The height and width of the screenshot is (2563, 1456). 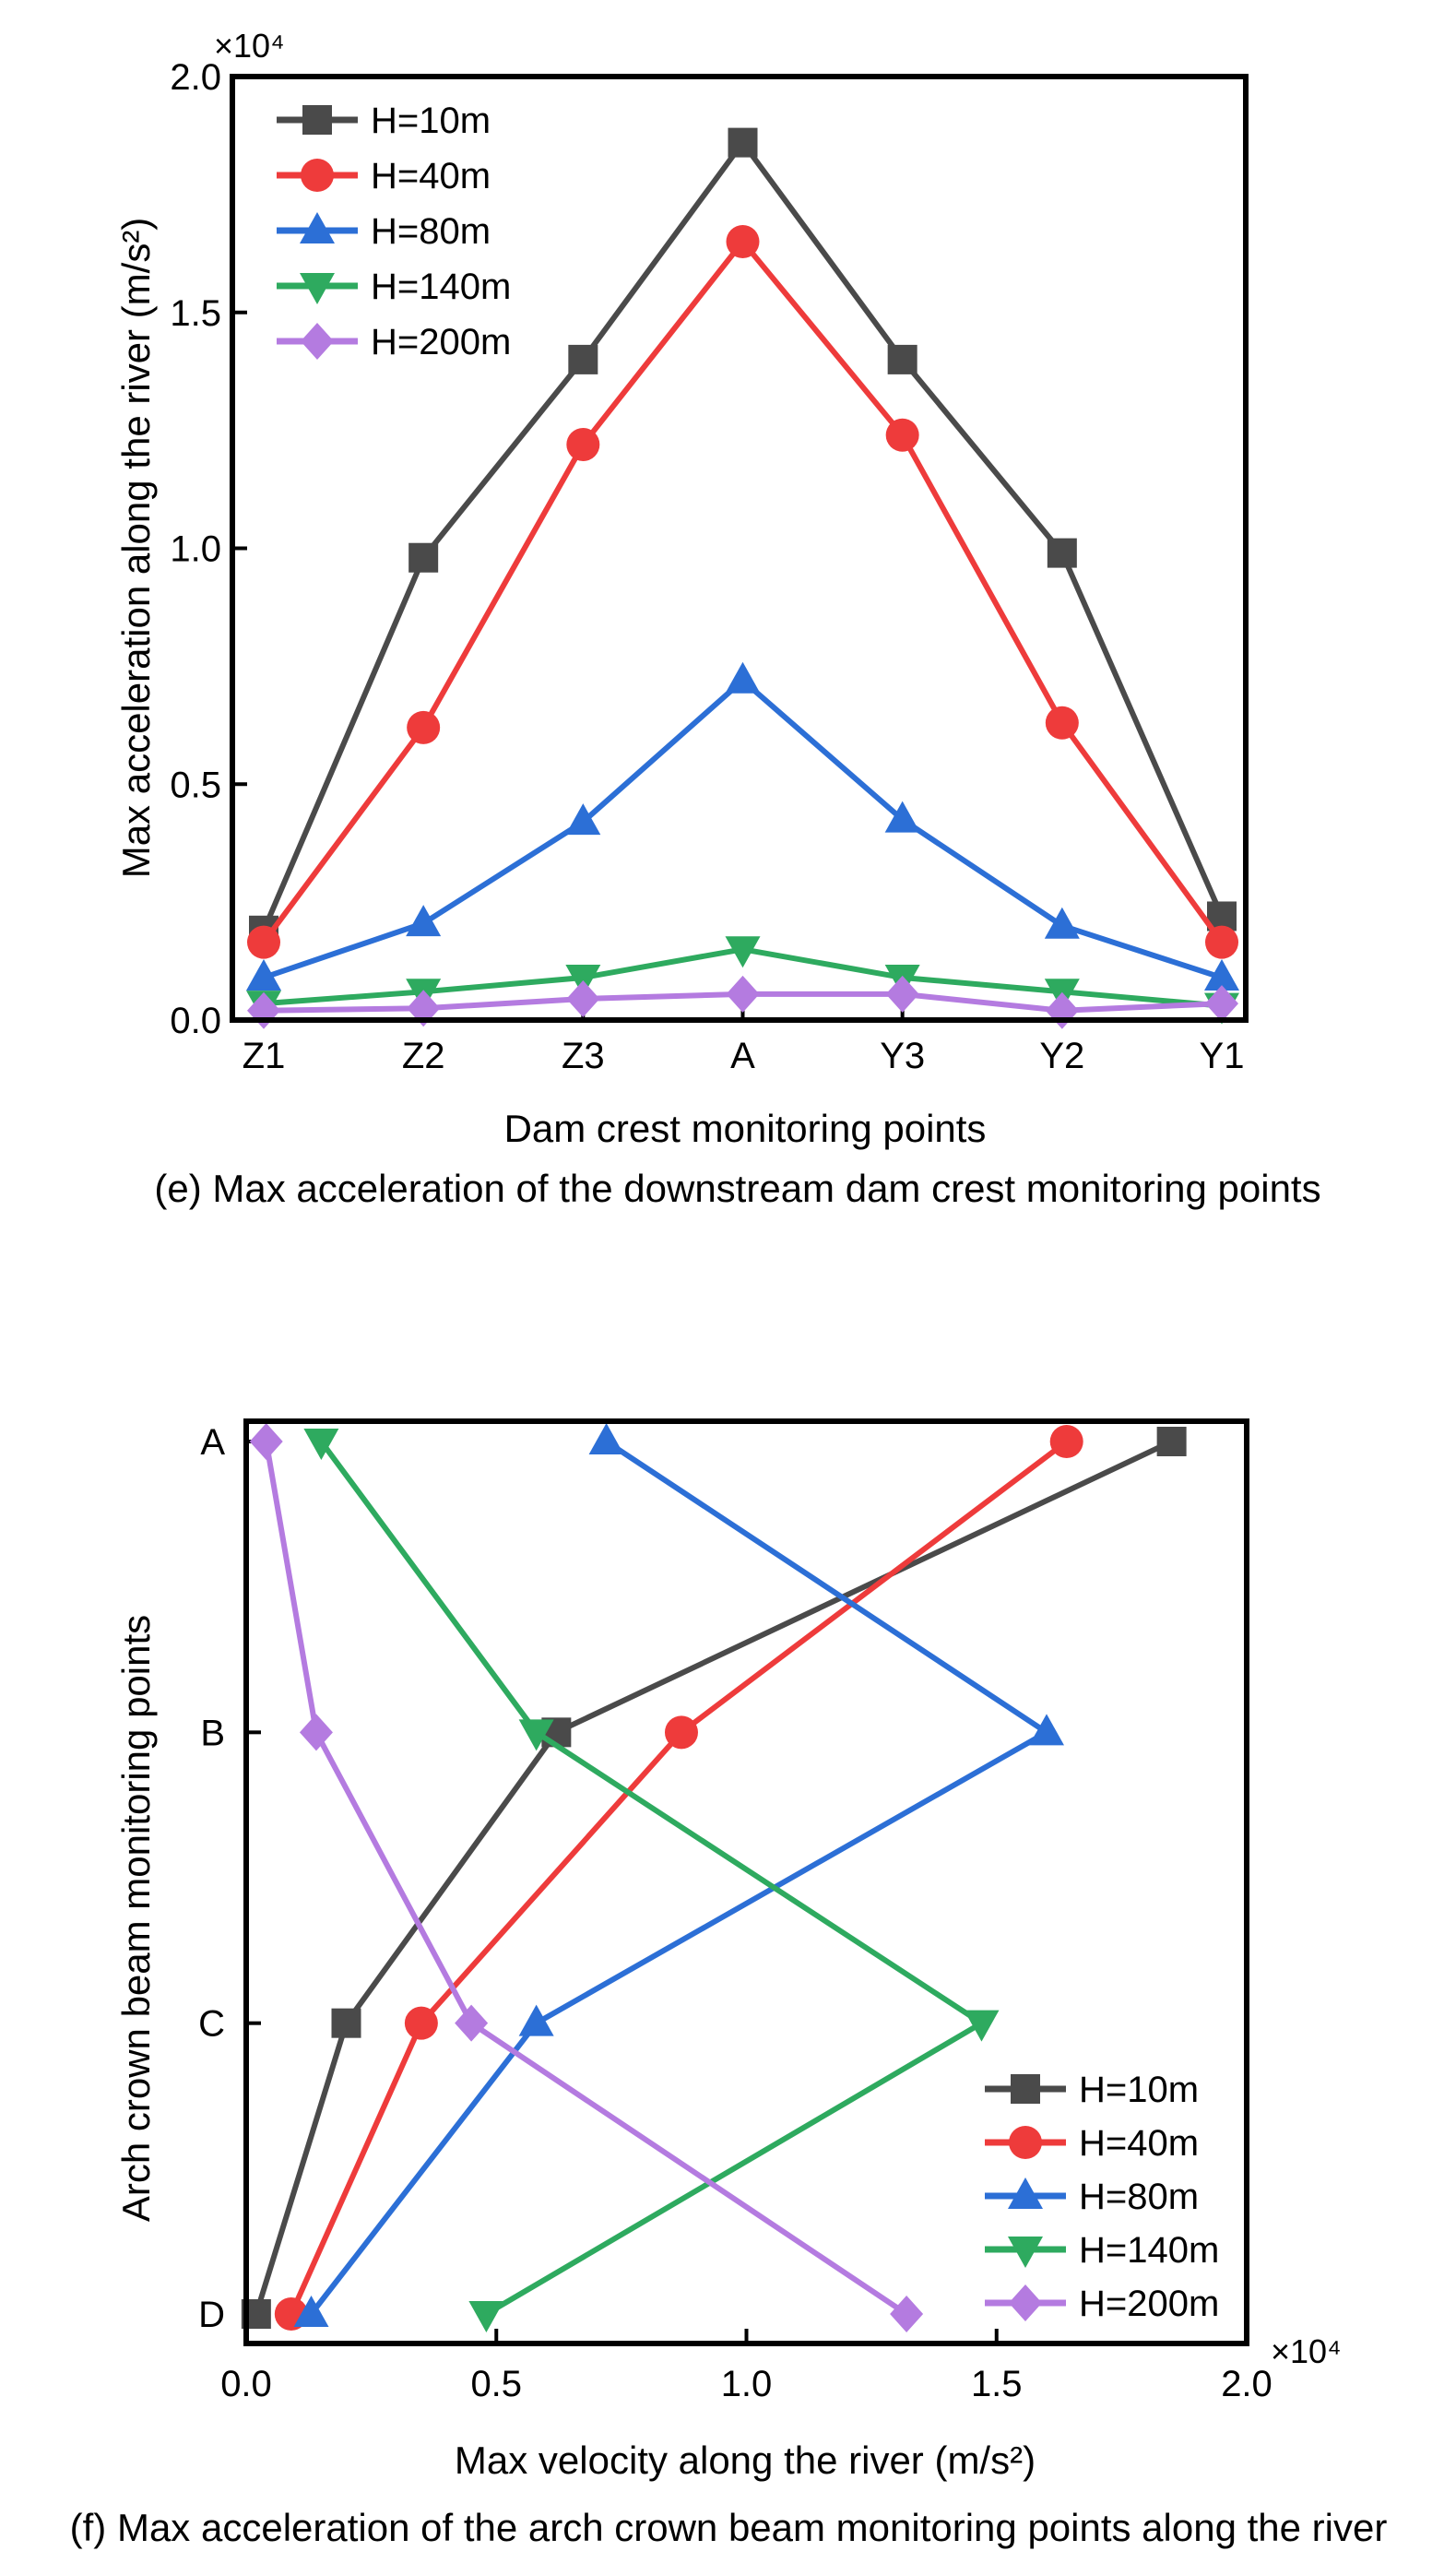 I want to click on legend-label: H=140m, so click(x=1149, y=2250).